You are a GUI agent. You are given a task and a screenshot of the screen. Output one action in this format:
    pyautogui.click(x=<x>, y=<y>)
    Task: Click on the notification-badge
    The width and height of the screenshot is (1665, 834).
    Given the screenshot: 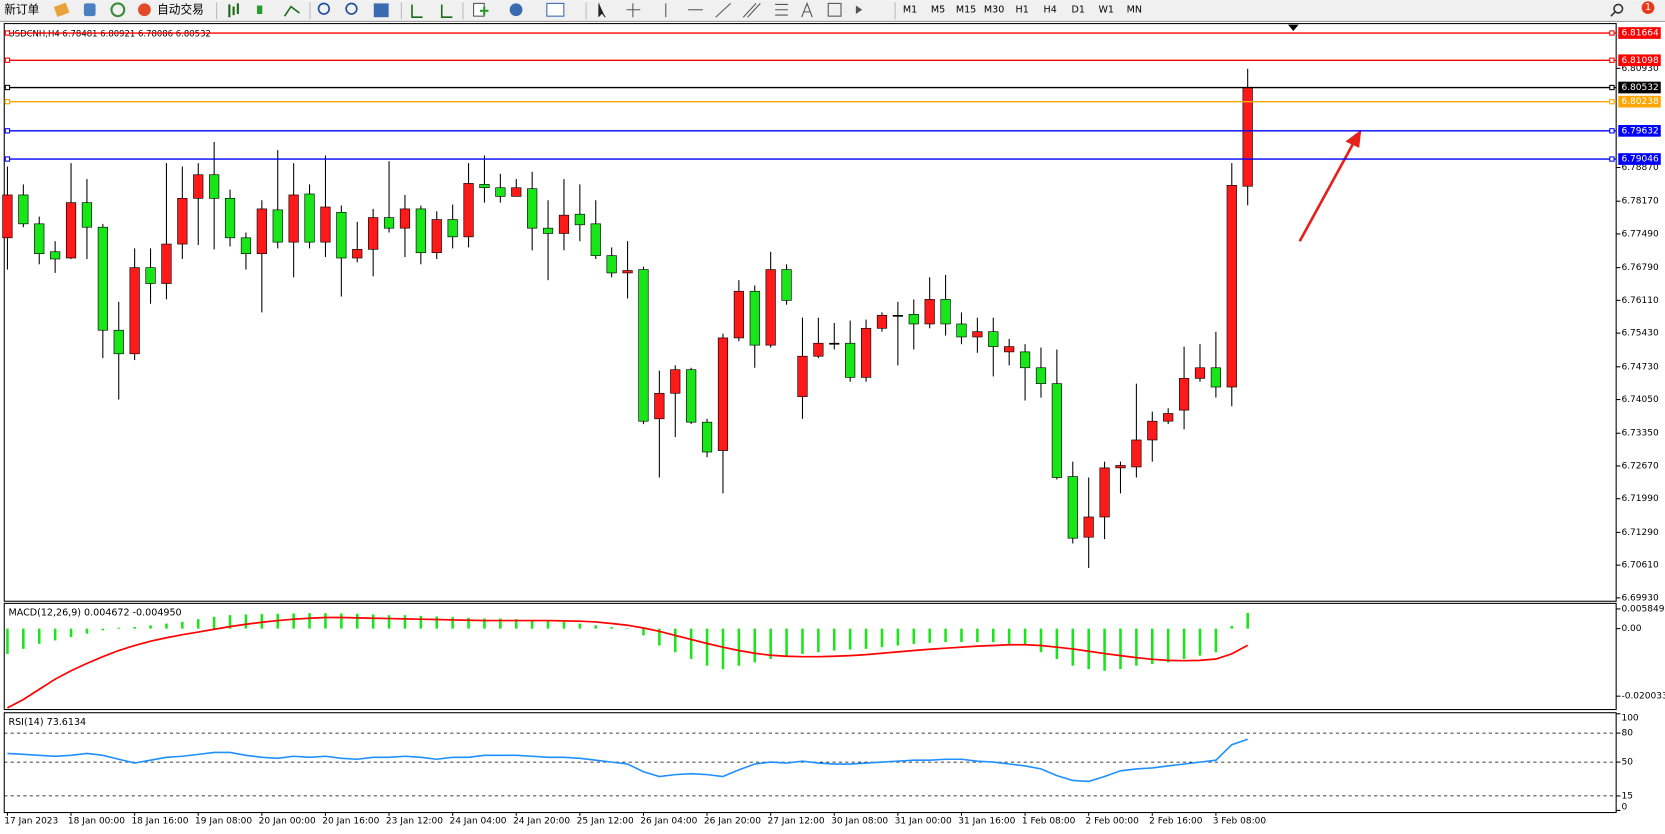 What is the action you would take?
    pyautogui.click(x=1648, y=8)
    